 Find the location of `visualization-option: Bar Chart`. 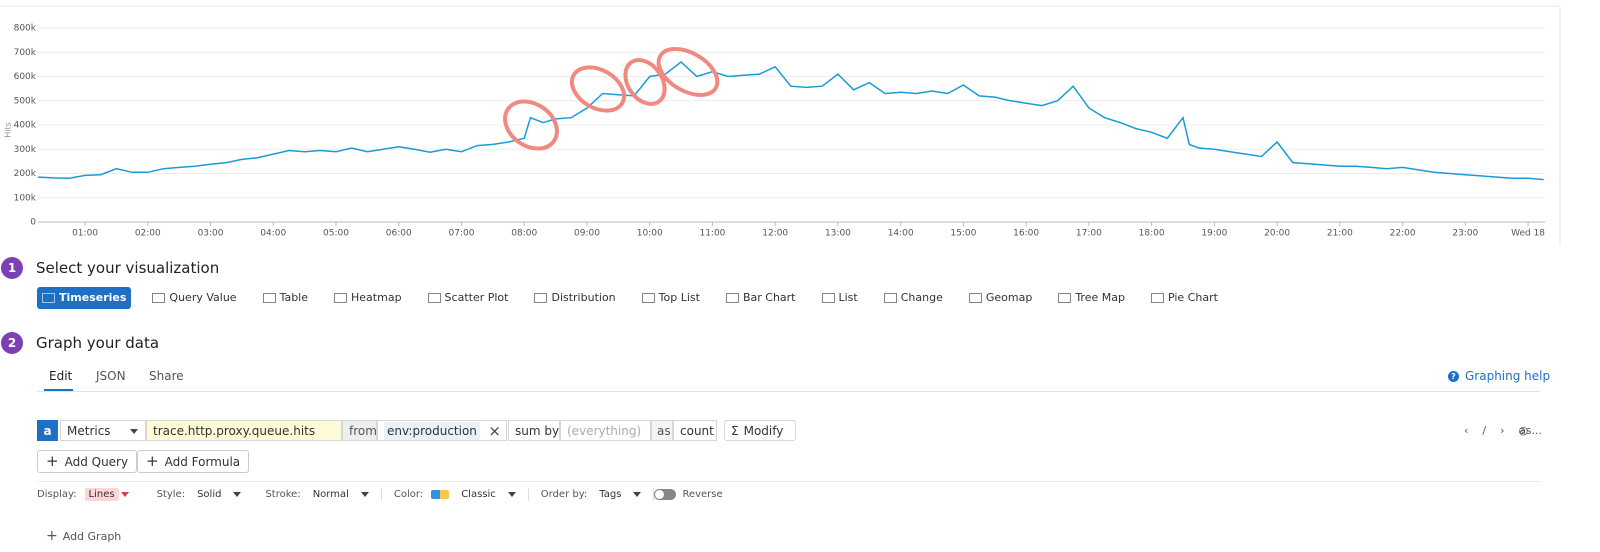

visualization-option: Bar Chart is located at coordinates (761, 298).